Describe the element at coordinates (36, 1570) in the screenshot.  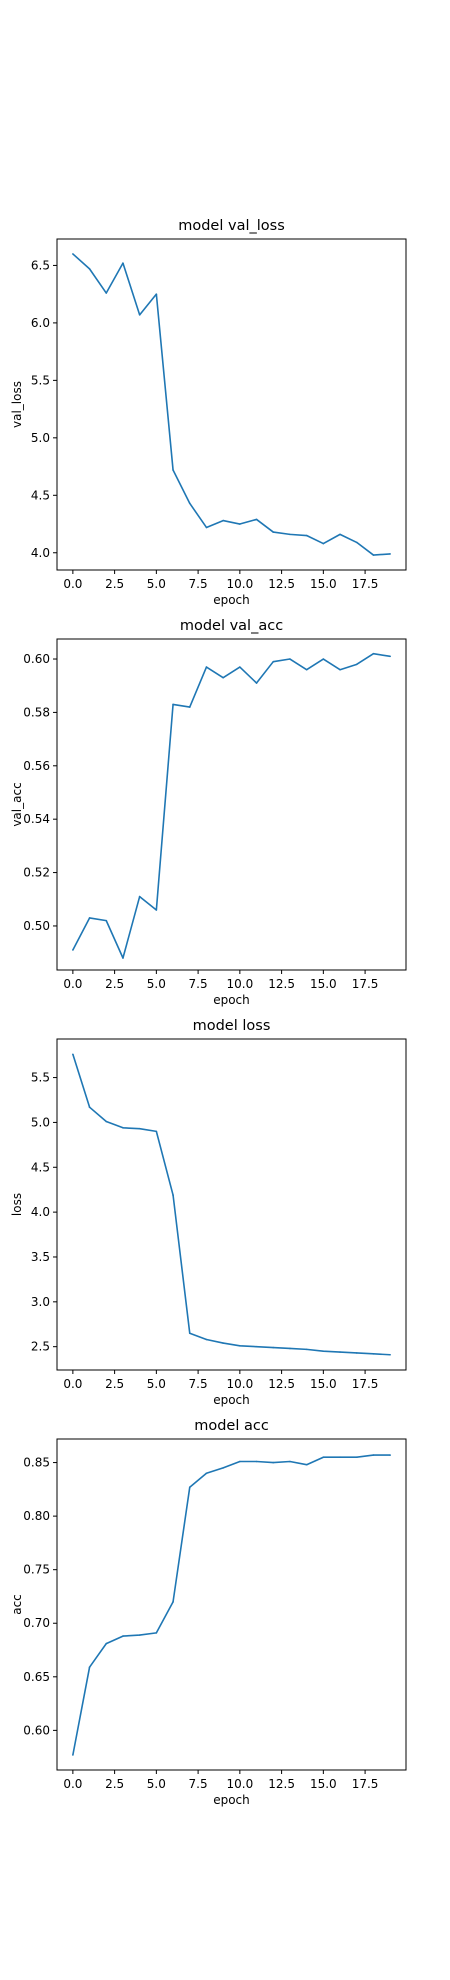
I see `y-tick-label: 0.75` at that location.